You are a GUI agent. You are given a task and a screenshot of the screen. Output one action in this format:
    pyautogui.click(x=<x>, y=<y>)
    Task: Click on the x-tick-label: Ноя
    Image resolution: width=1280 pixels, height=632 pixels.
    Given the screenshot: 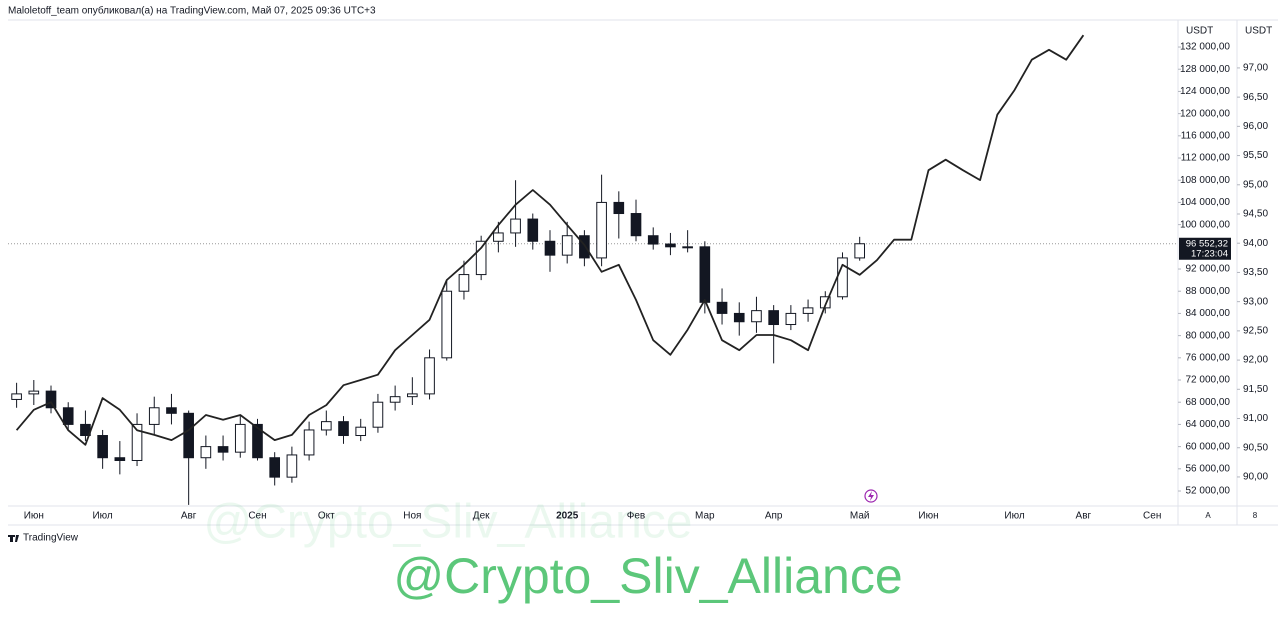 What is the action you would take?
    pyautogui.click(x=412, y=516)
    